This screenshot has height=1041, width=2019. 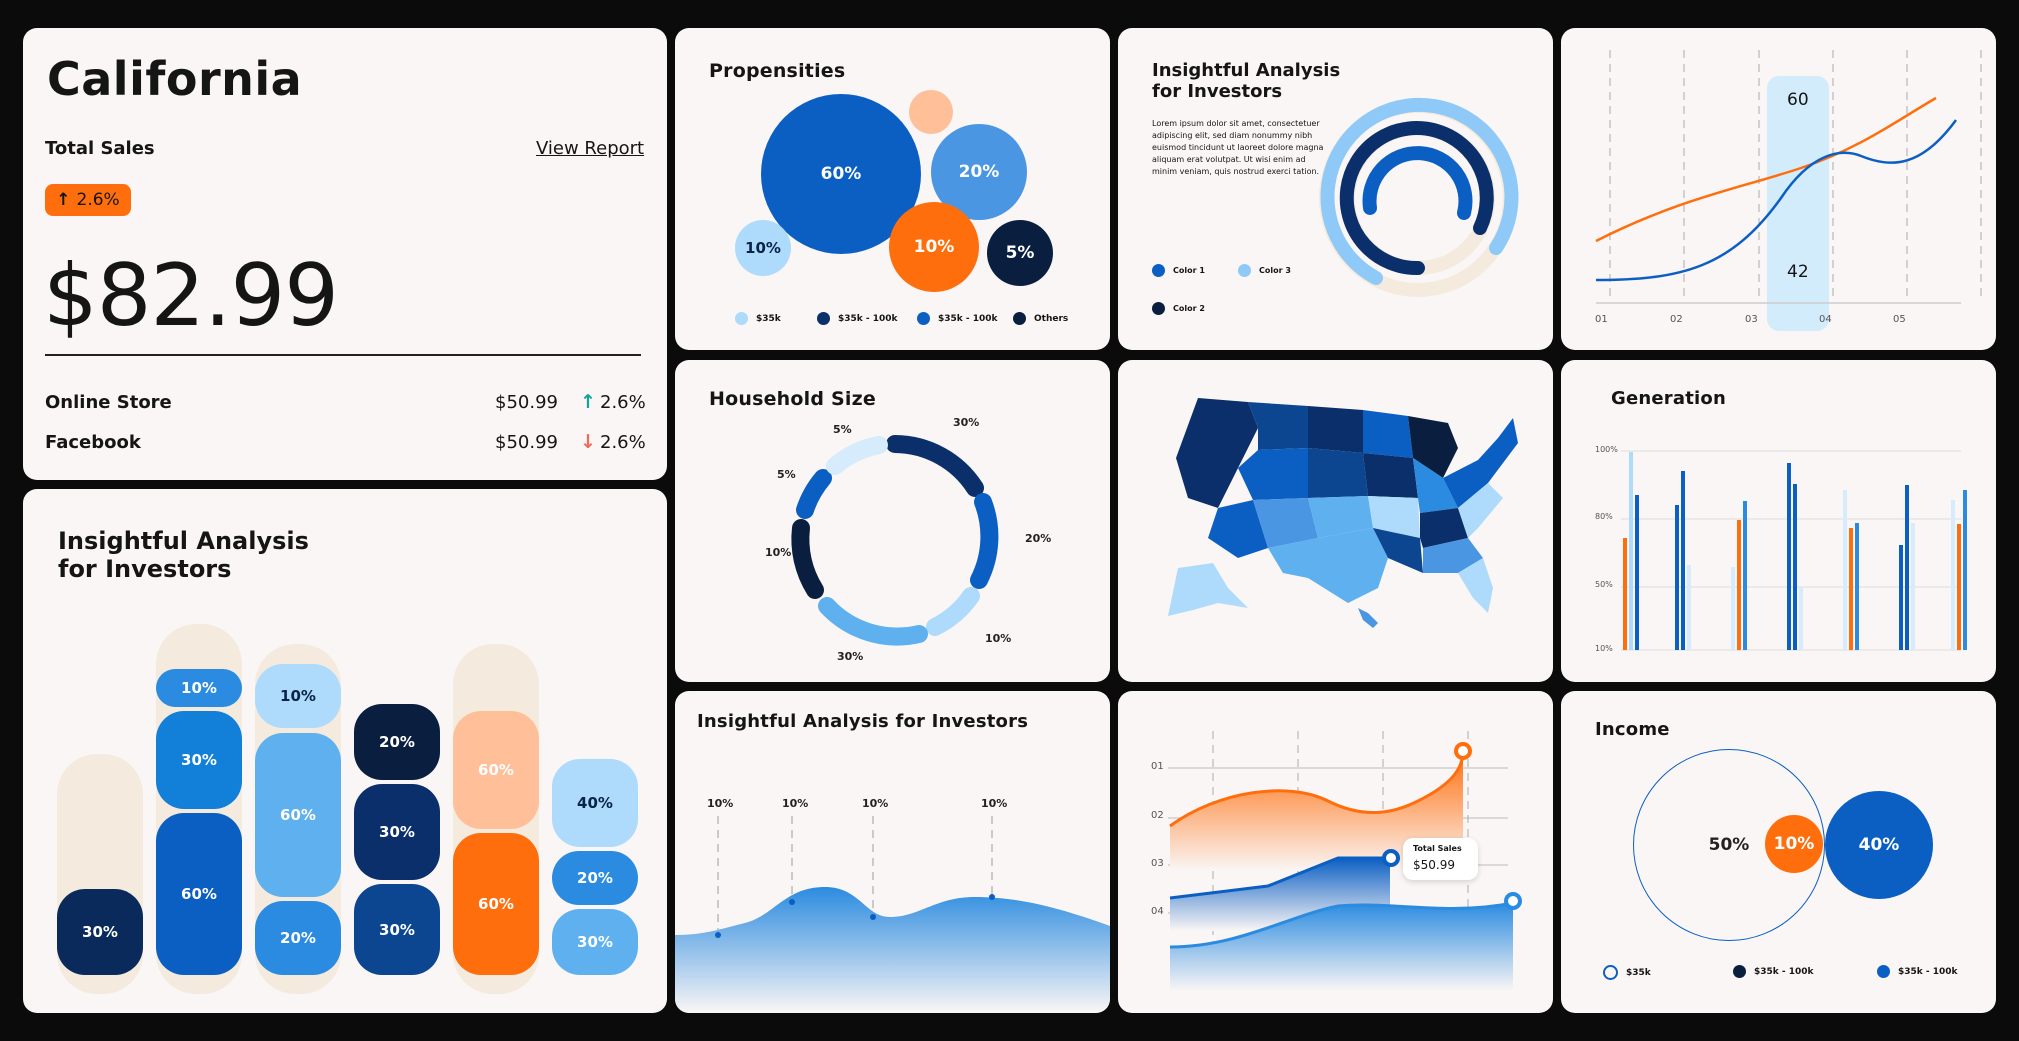 What do you see at coordinates (1879, 845) in the screenshot?
I see `bubble-40: 40%` at bounding box center [1879, 845].